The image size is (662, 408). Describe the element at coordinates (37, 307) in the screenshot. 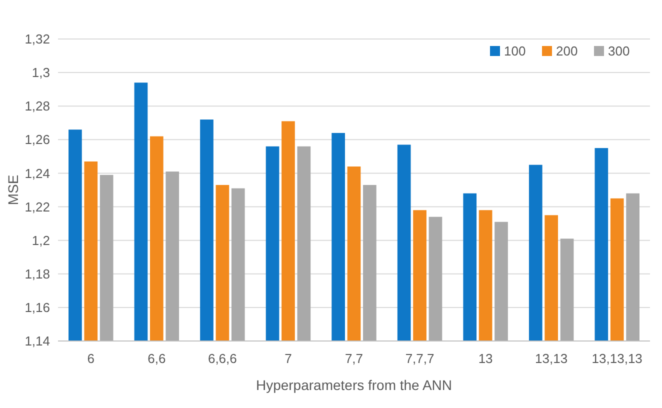

I see `y-tick-label: 1,16` at that location.